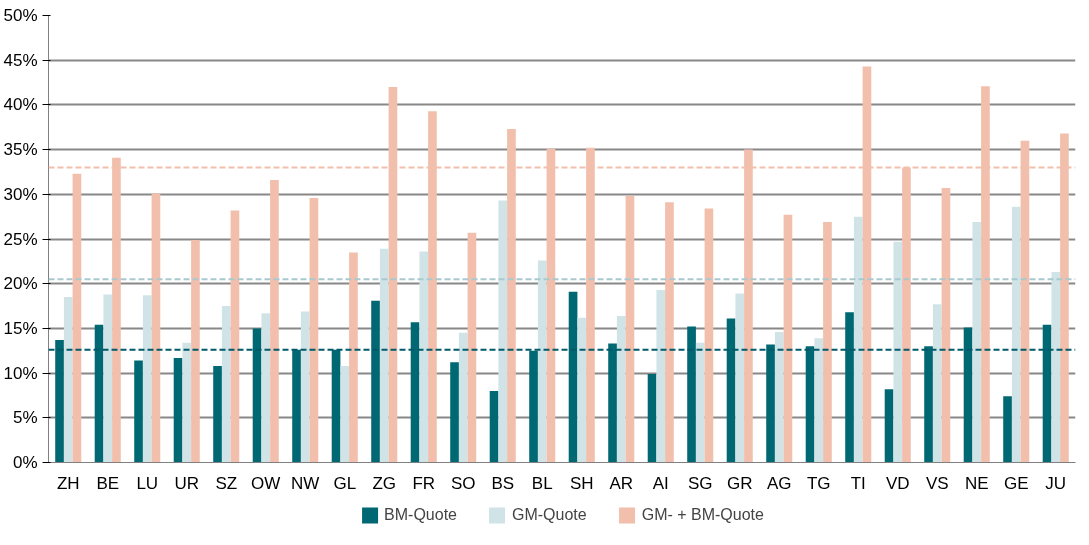  What do you see at coordinates (384, 483) in the screenshot?
I see `x-tick-label: ZG` at bounding box center [384, 483].